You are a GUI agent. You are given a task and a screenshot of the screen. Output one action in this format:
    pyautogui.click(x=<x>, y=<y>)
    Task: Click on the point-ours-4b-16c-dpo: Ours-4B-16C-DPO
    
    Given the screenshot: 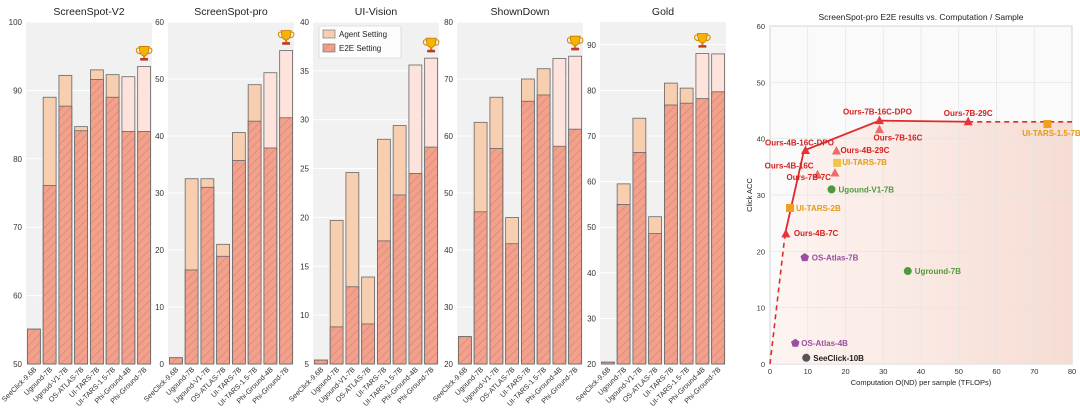 What is the action you would take?
    pyautogui.click(x=799, y=146)
    